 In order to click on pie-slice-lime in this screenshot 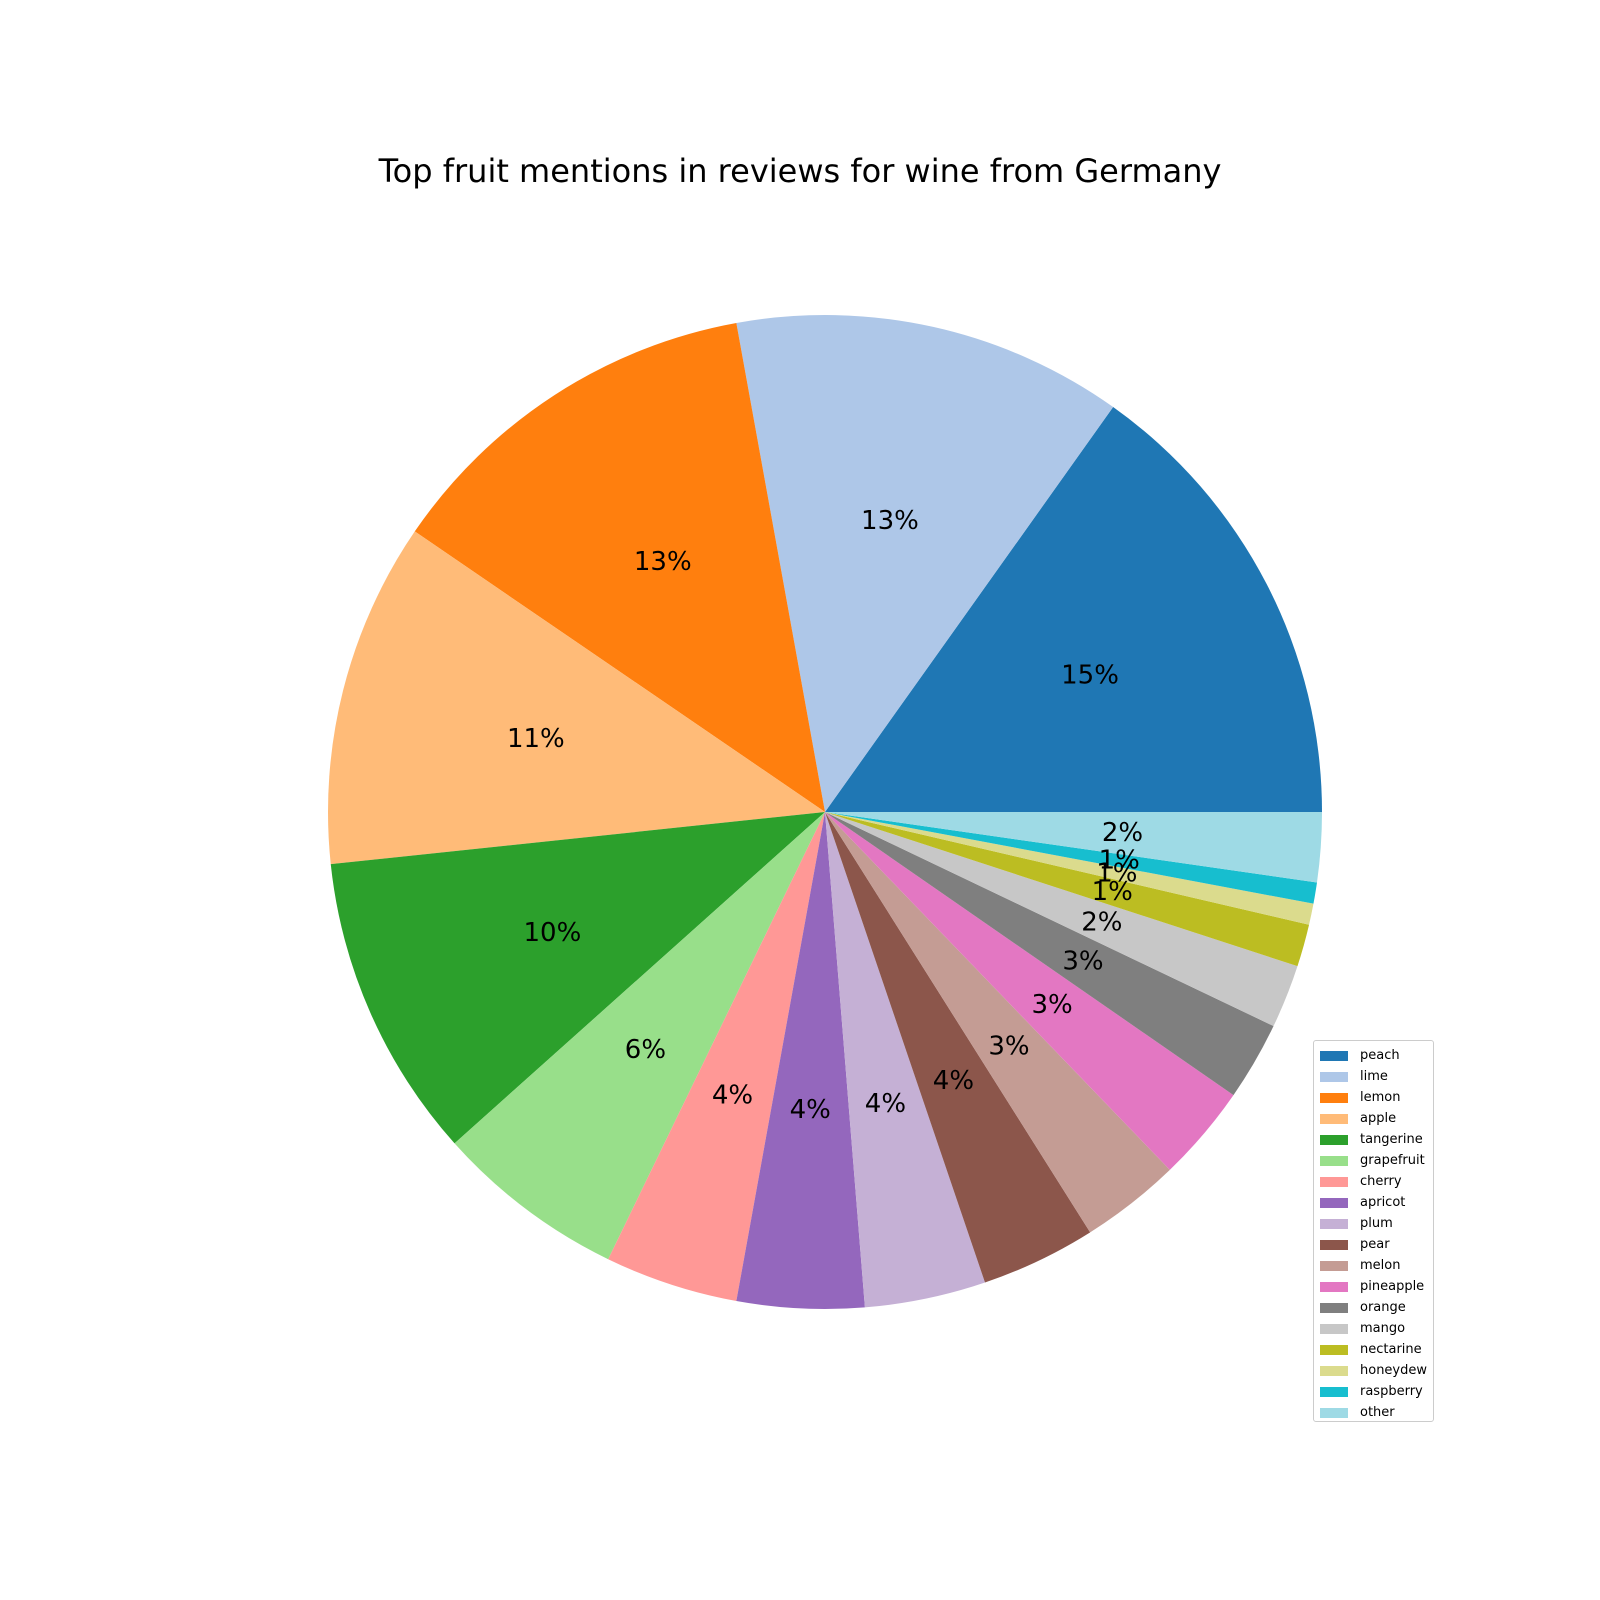, I will do `click(925, 563)`.